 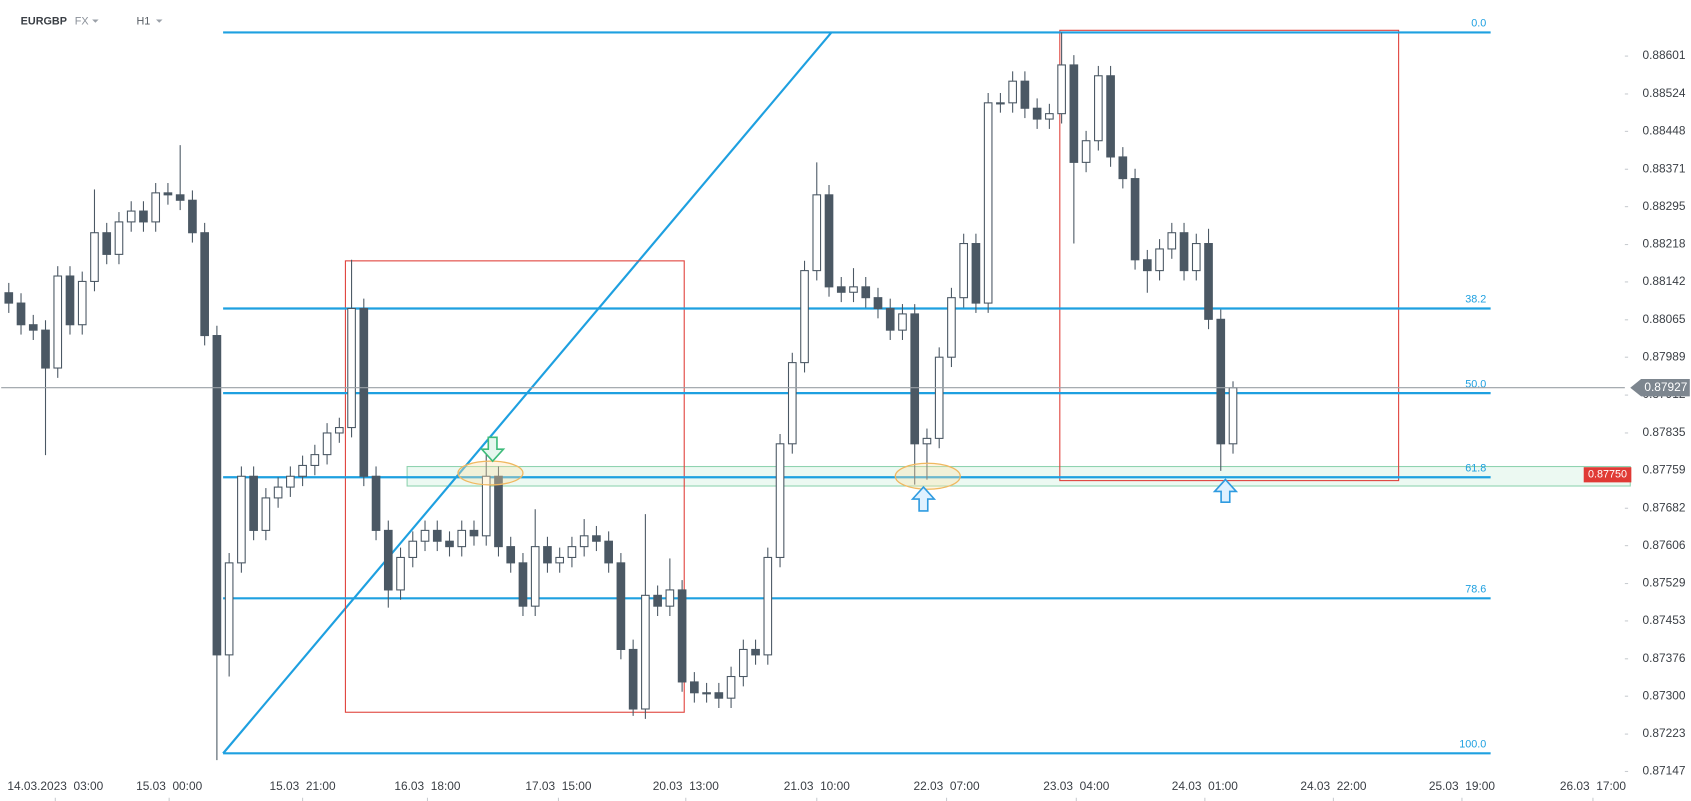 I want to click on y-tick-label: 0.88065, so click(x=1663, y=319).